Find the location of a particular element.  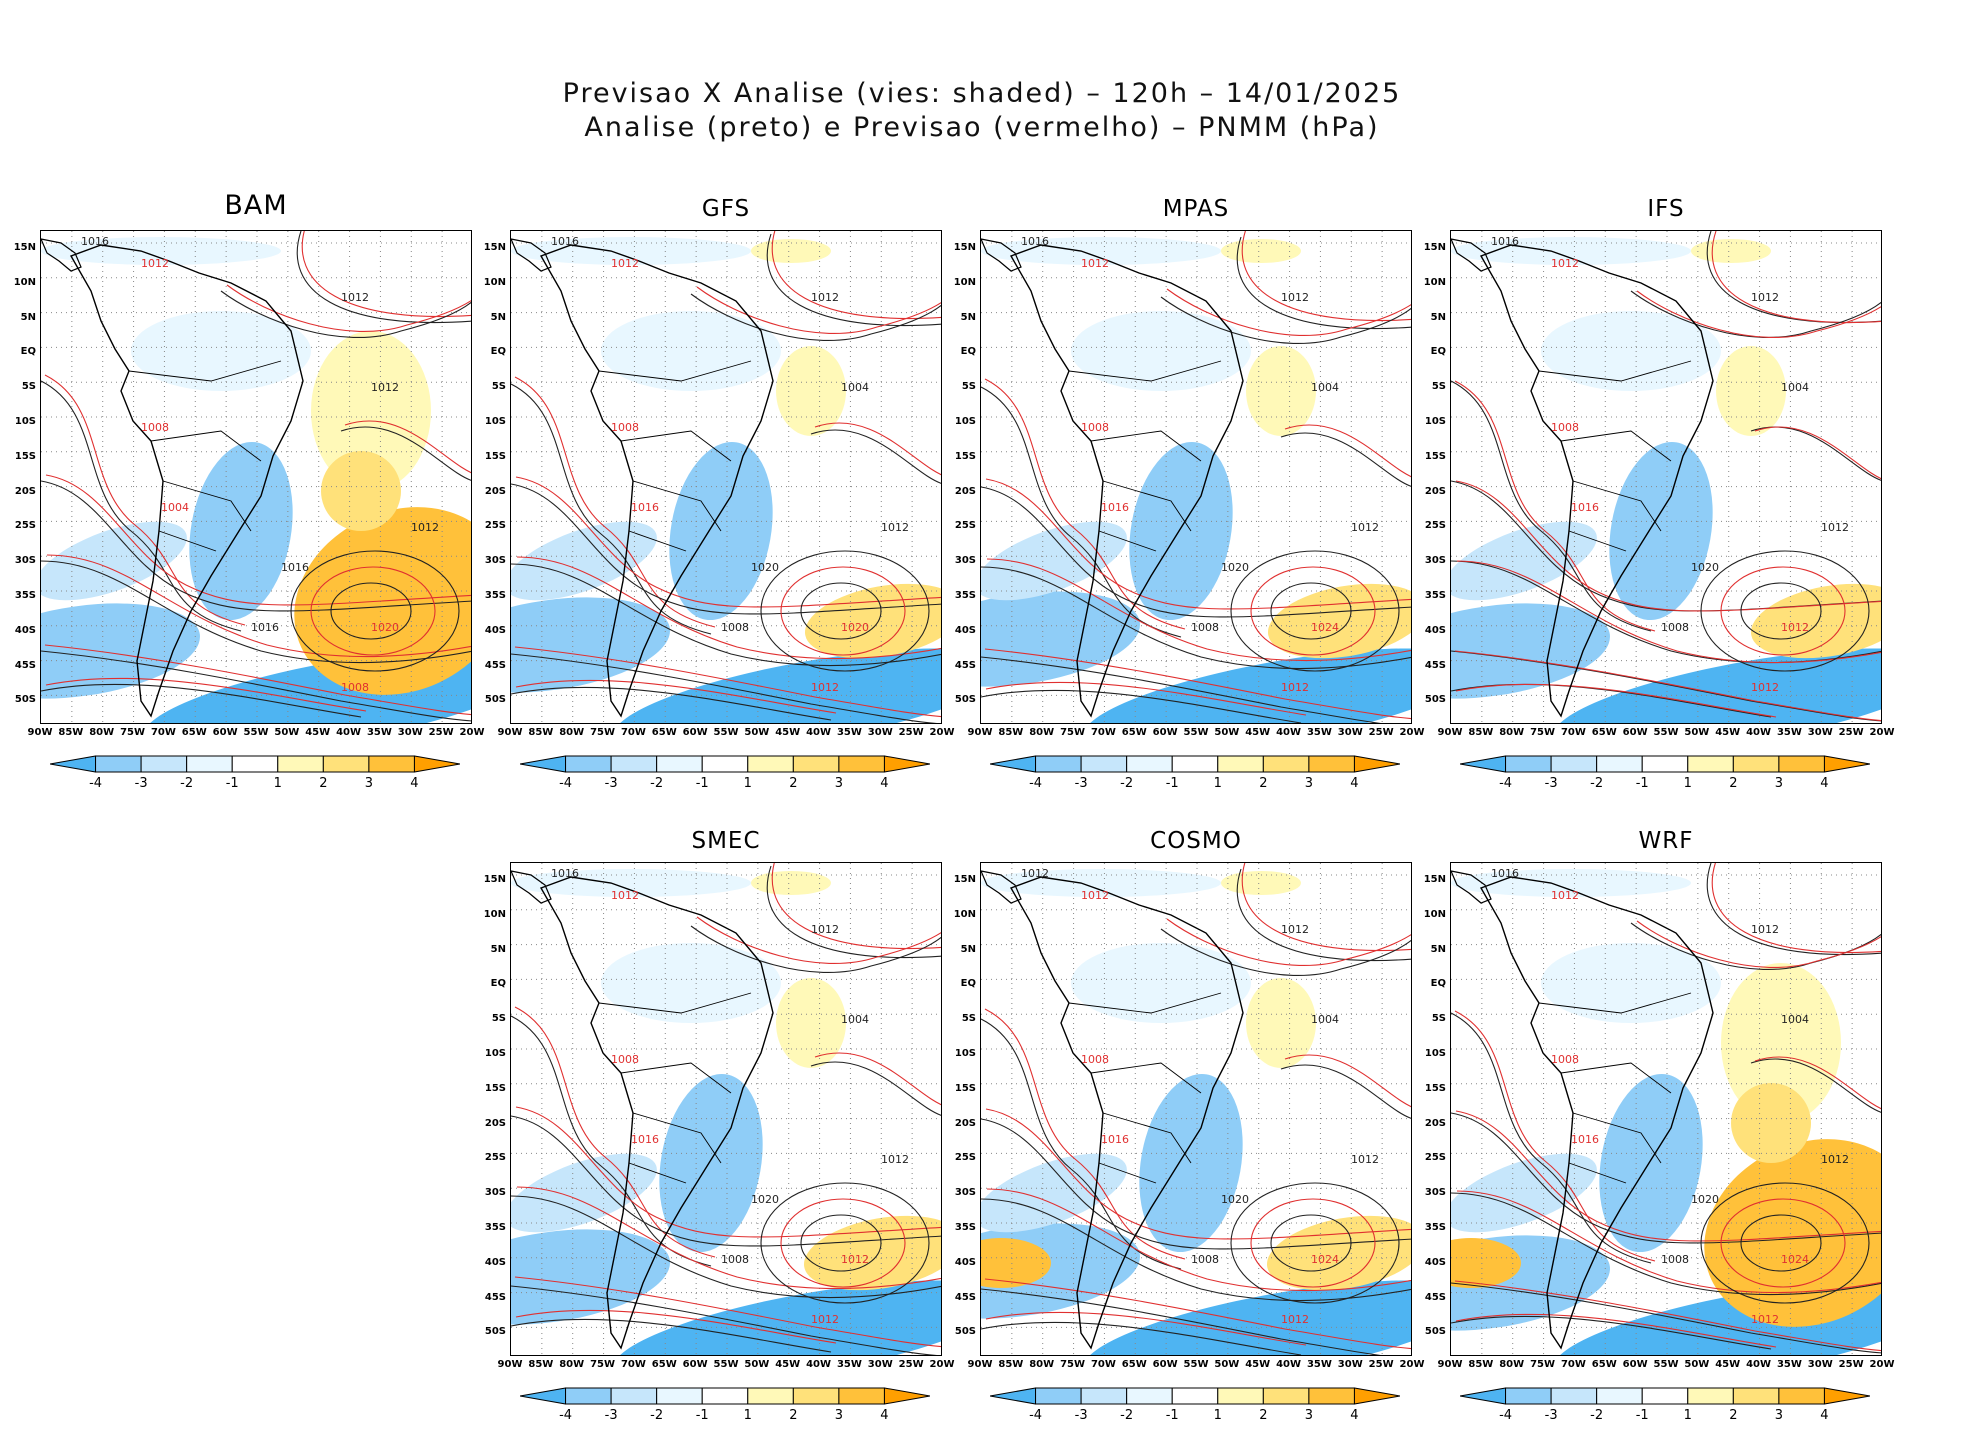

panel-title: COSMO is located at coordinates (1196, 841).